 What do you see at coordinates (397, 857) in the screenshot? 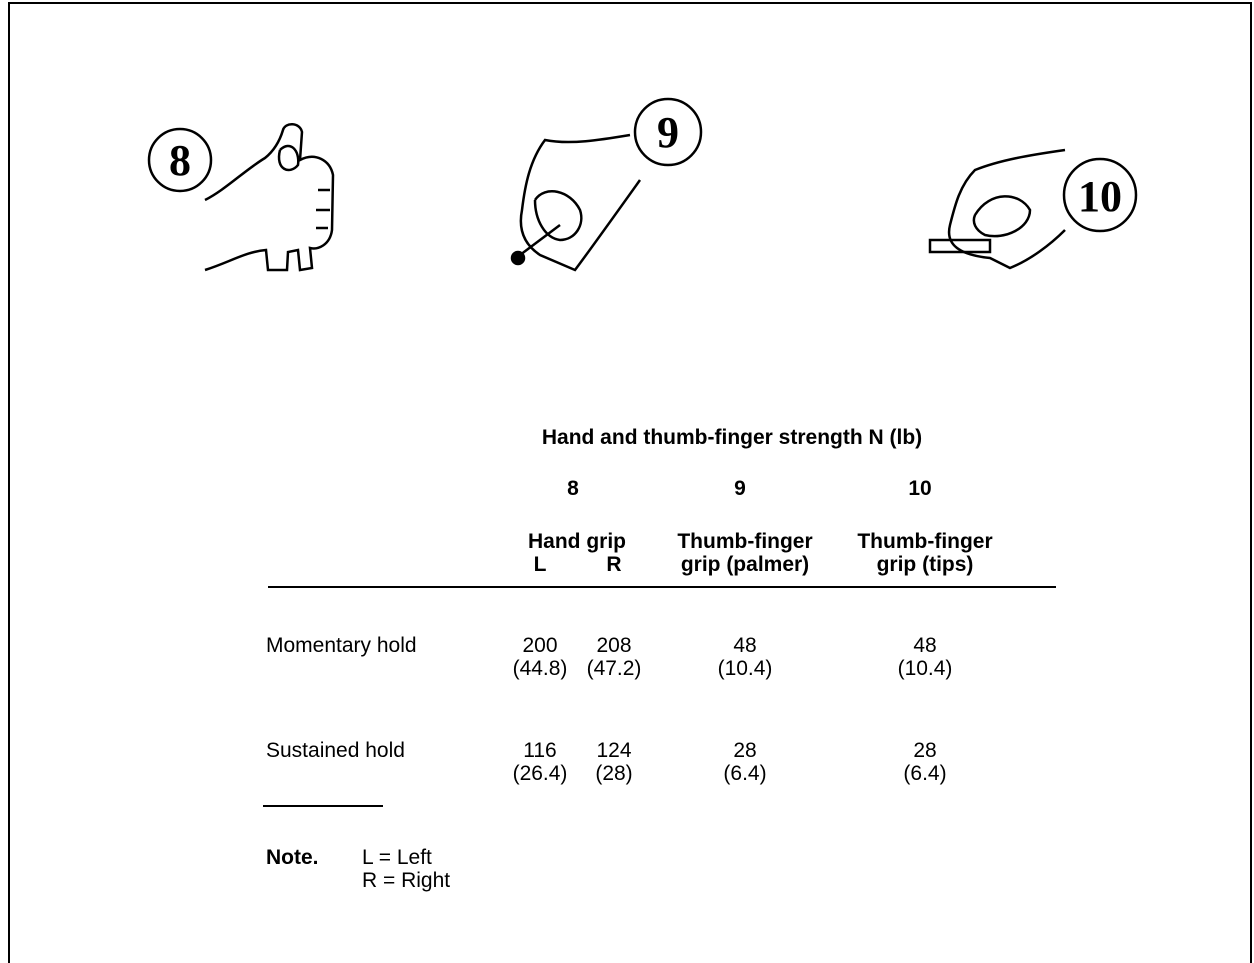
I see `note-line: L = Left` at bounding box center [397, 857].